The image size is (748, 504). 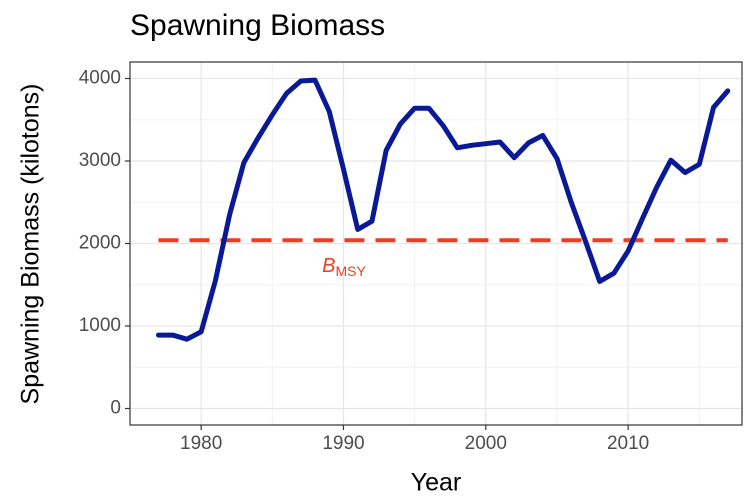 What do you see at coordinates (115, 408) in the screenshot?
I see `y-tick-label: 0` at bounding box center [115, 408].